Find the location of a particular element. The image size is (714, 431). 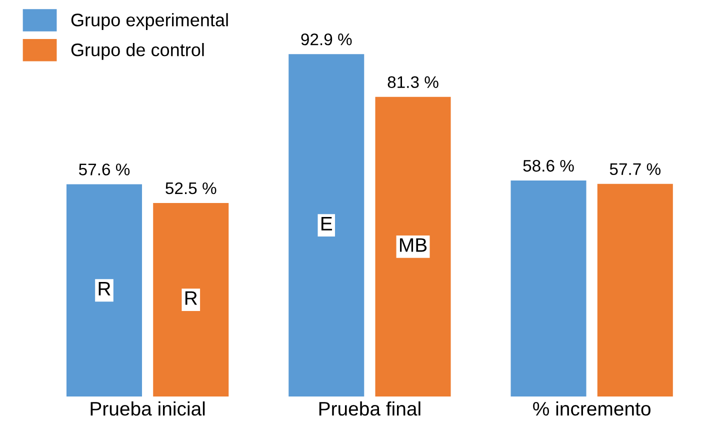

legend-label: Grupo de control is located at coordinates (137, 51).